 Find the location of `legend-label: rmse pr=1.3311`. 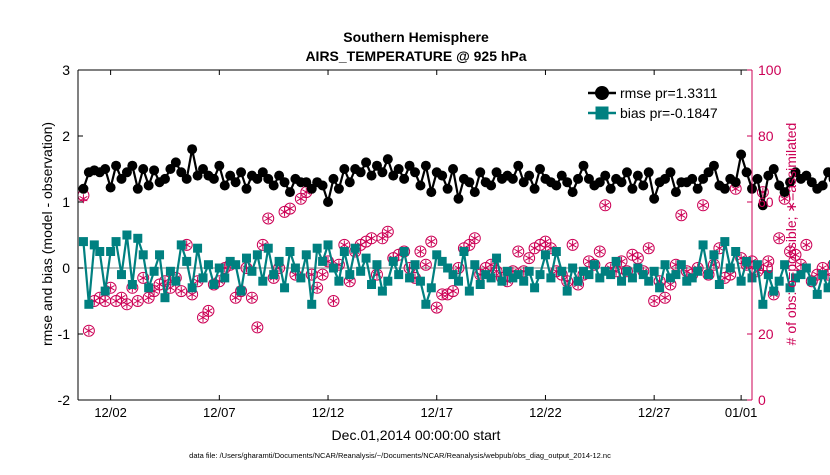

legend-label: rmse pr=1.3311 is located at coordinates (669, 93).